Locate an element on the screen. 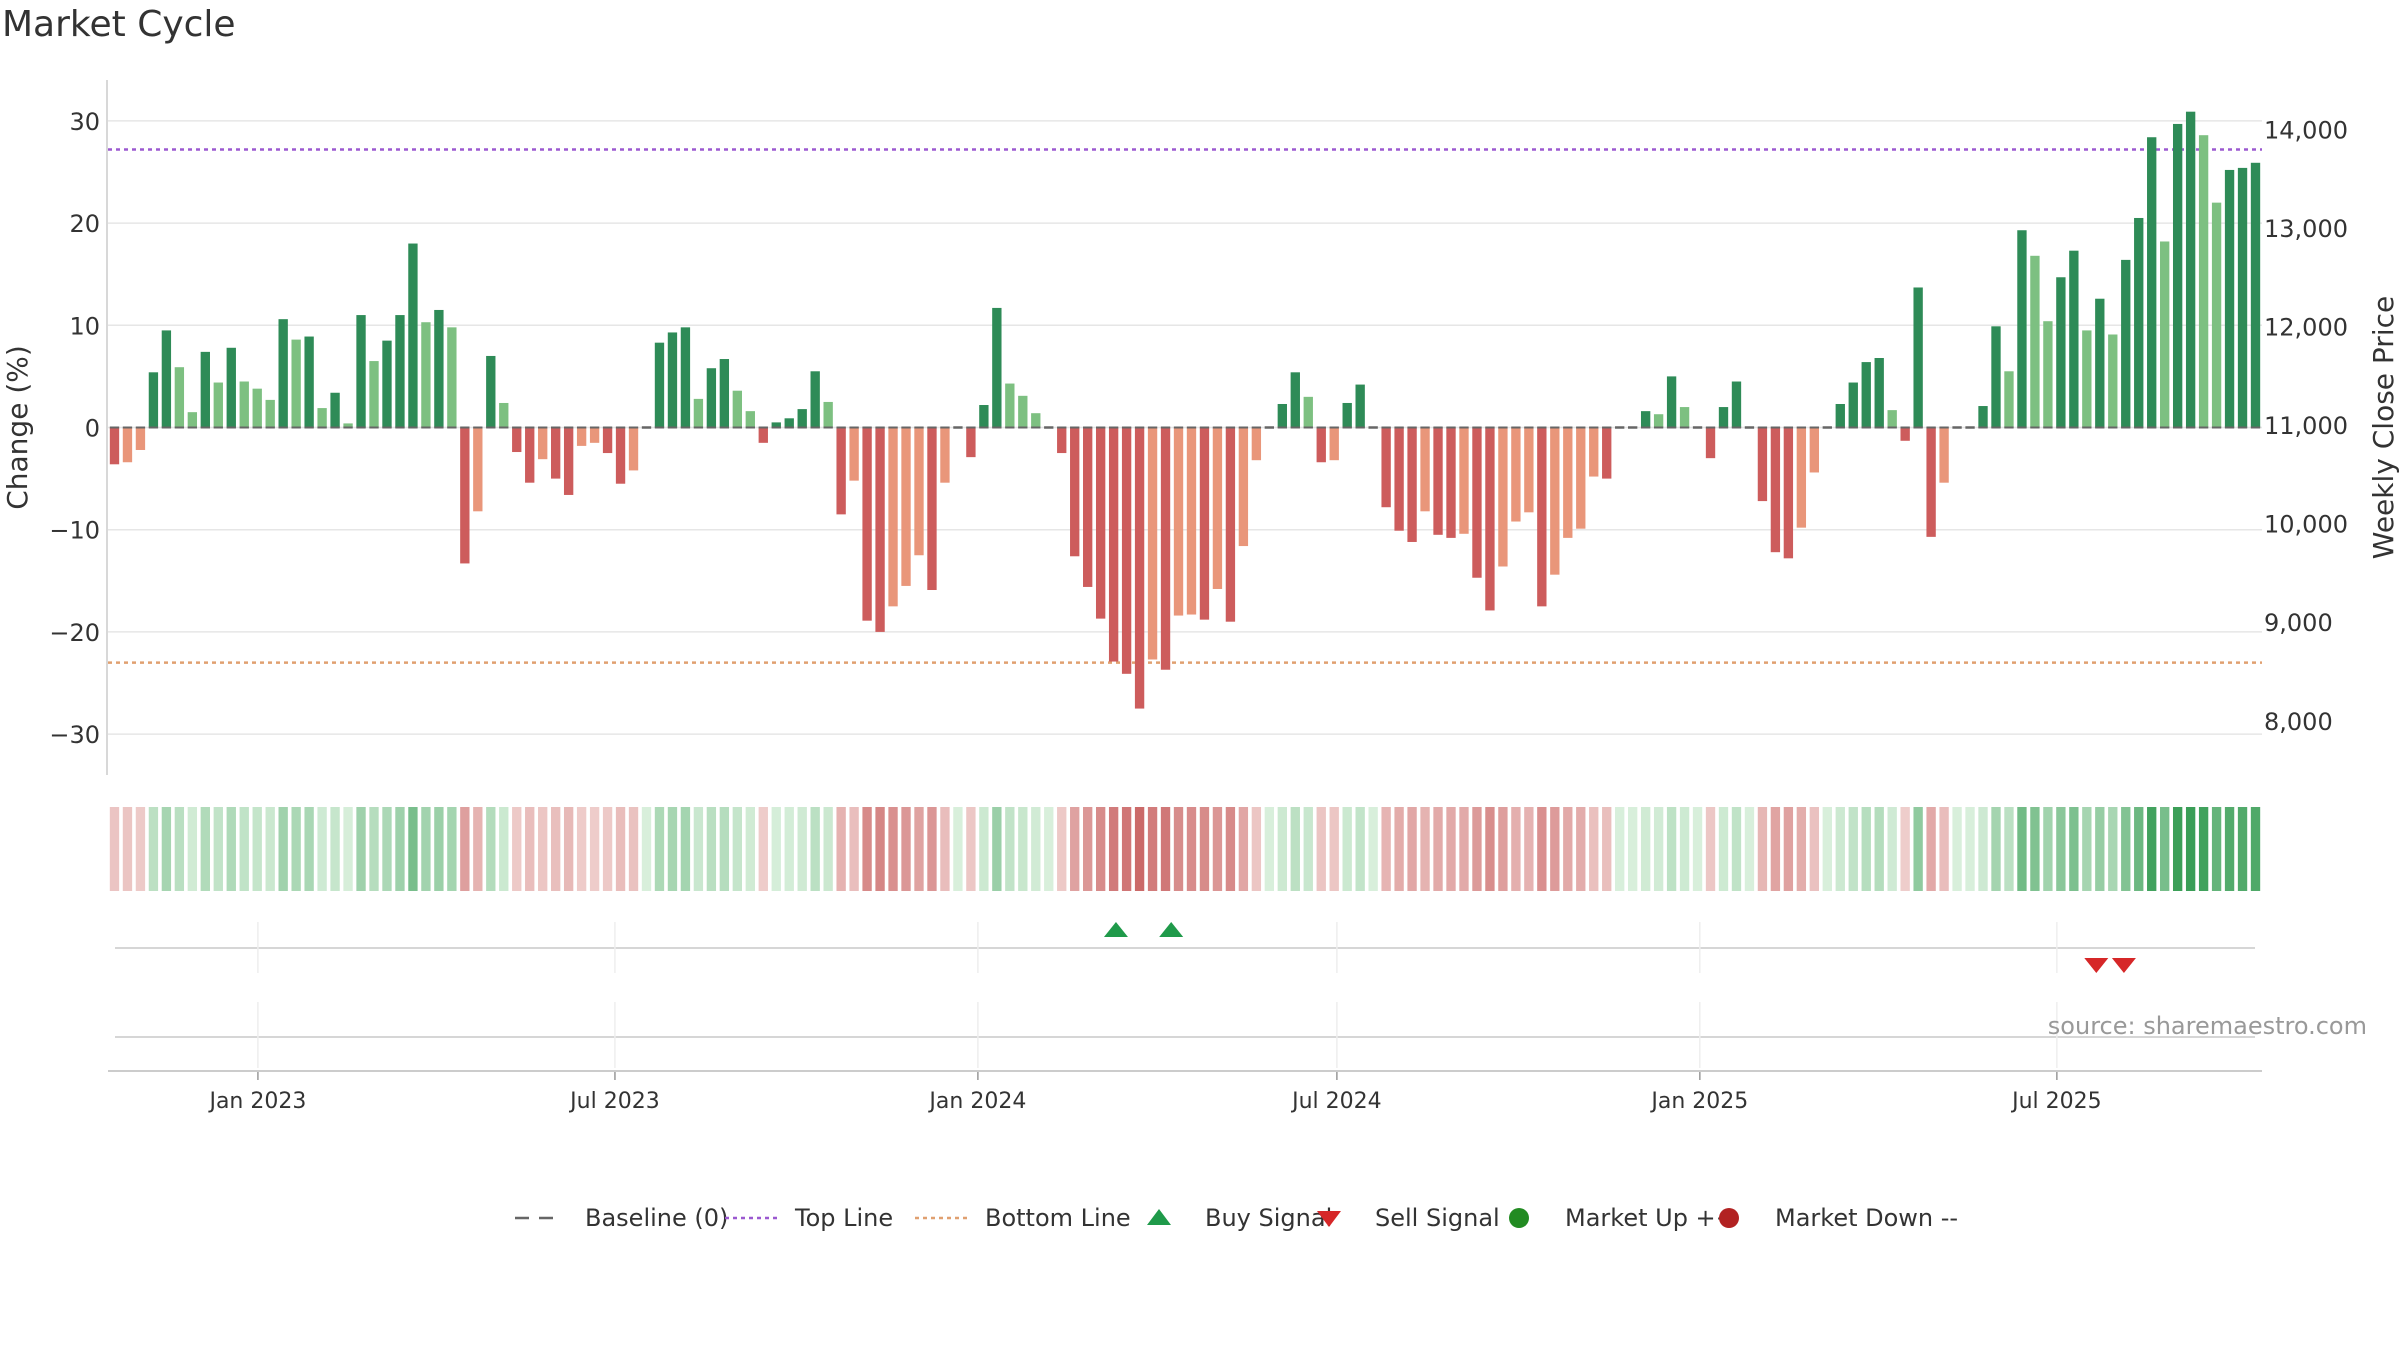 The image size is (2400, 1354). y-tick-label: −10 is located at coordinates (74, 531).